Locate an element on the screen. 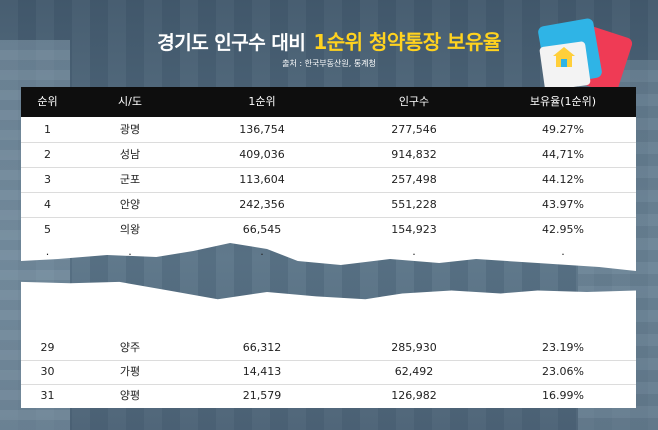 The width and height of the screenshot is (658, 430). cell-rank: 29 is located at coordinates (47, 347).